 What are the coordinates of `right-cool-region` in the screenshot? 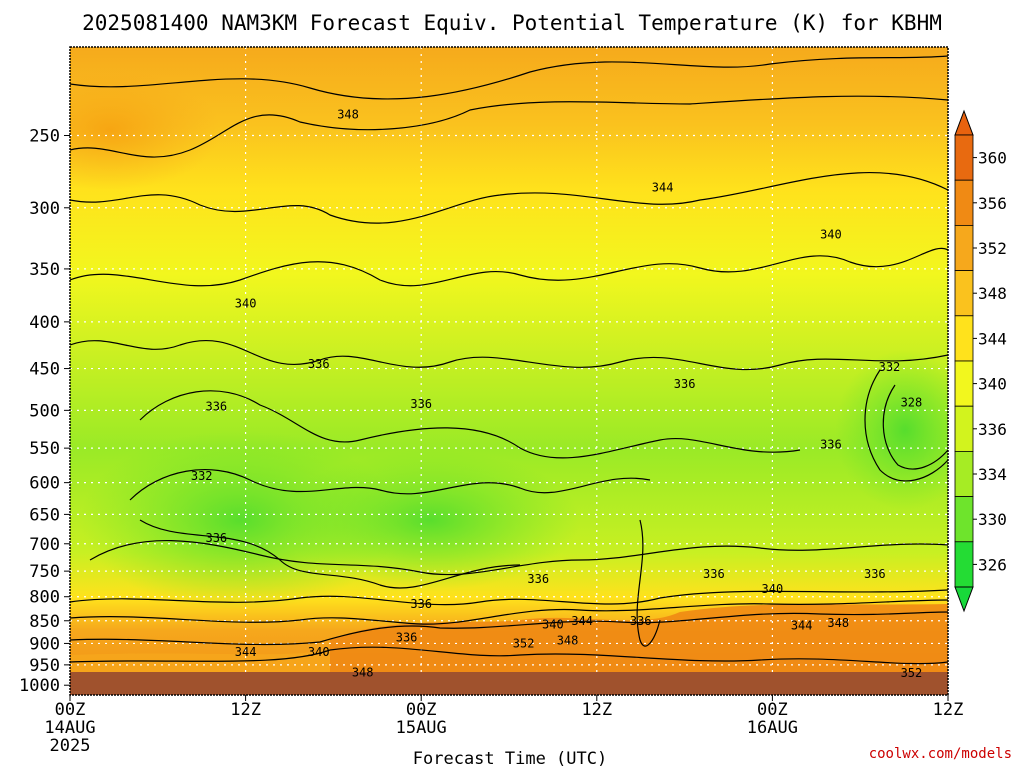 It's located at (891, 430).